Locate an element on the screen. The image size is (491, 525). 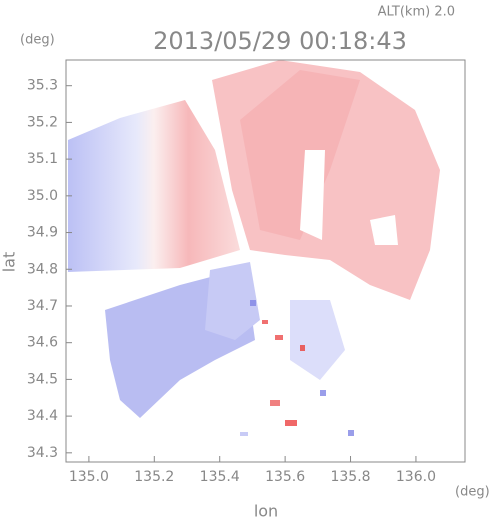
y-tick-label: 34.7 is located at coordinates (42, 306).